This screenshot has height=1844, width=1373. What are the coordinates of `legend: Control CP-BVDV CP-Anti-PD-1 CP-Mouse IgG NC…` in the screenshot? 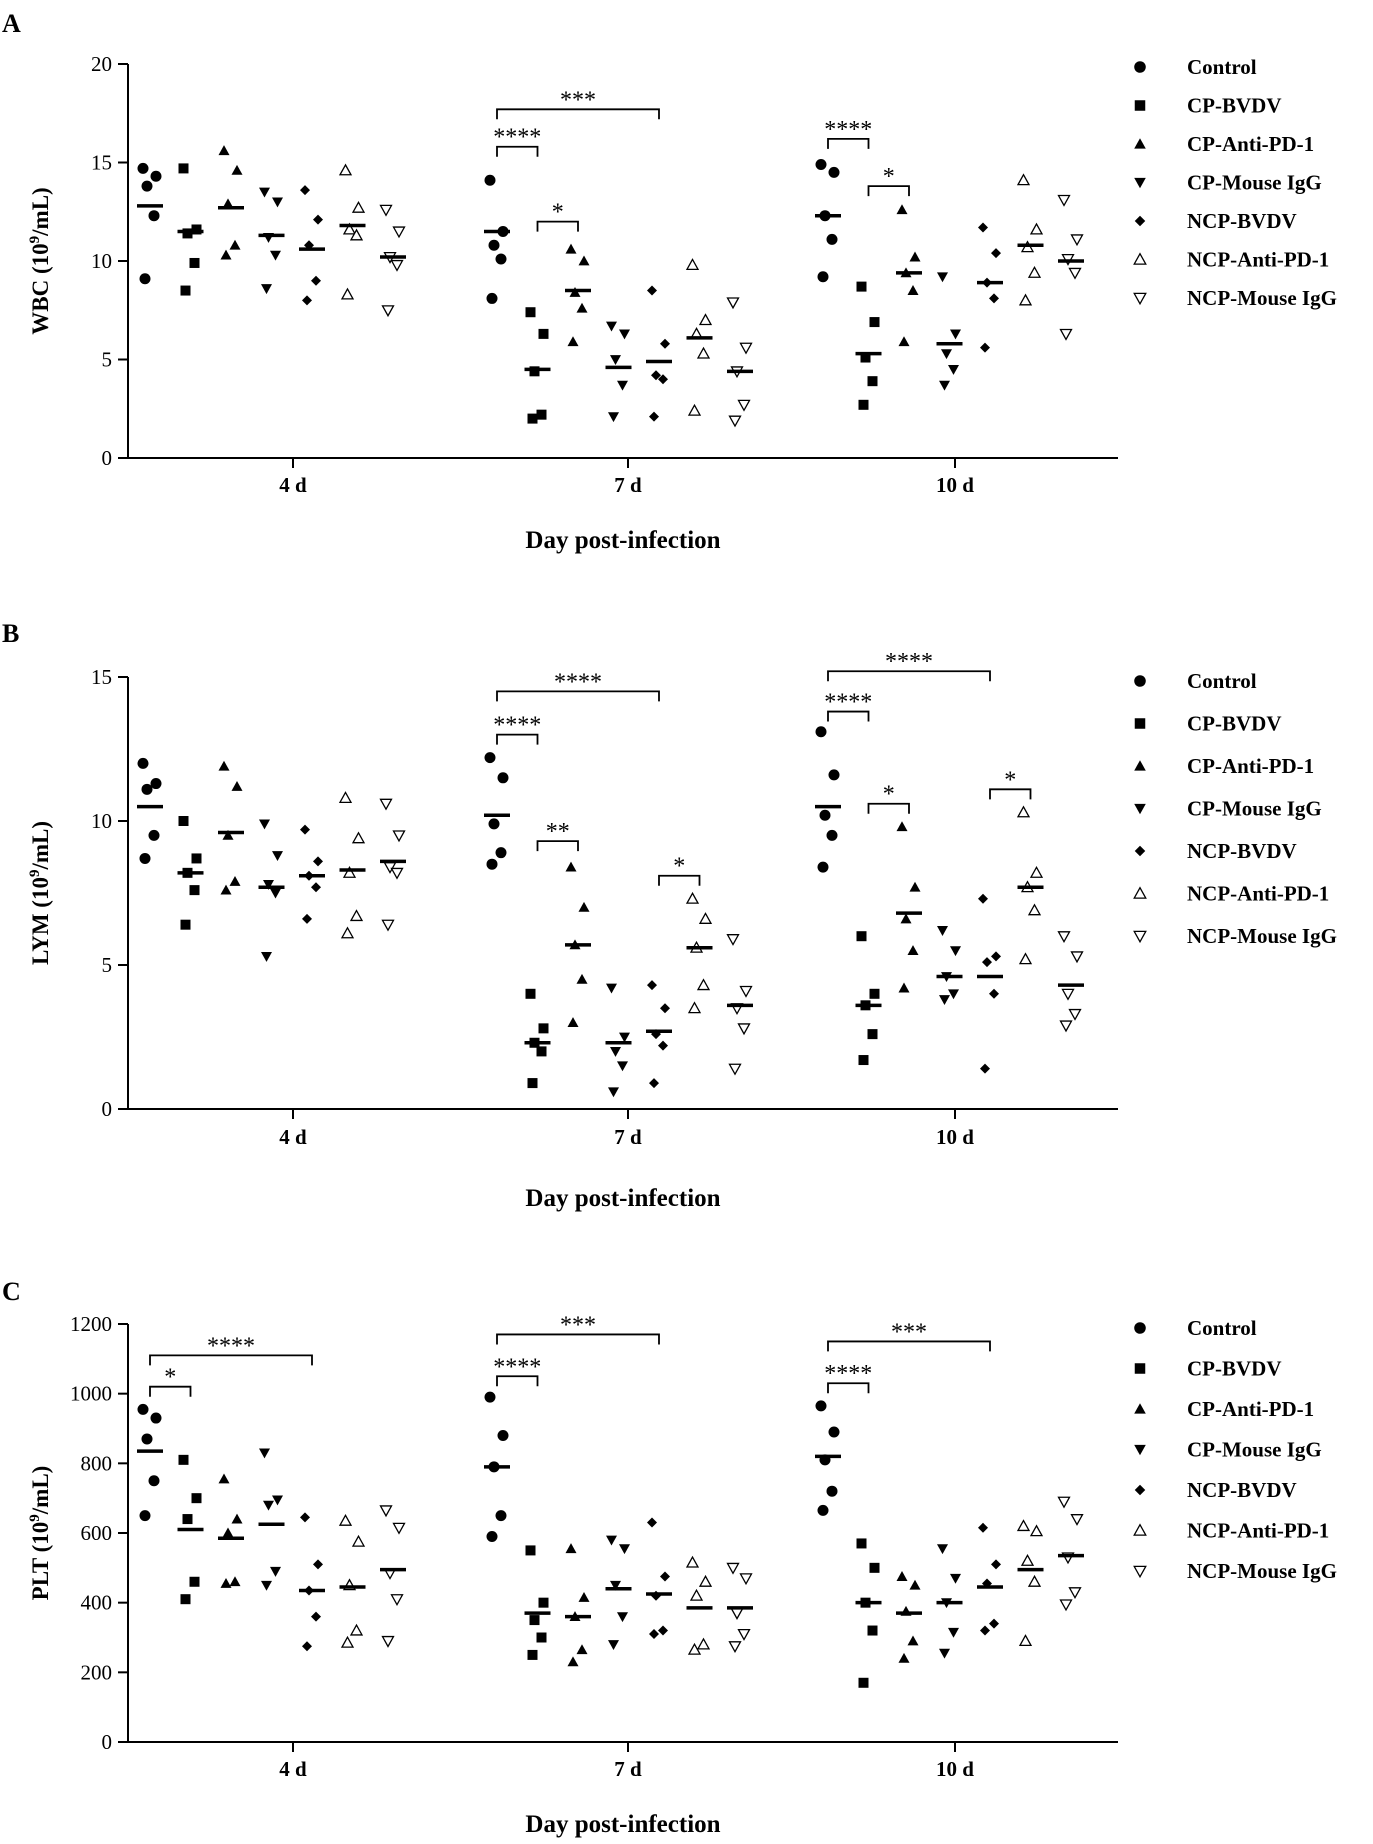 It's located at (1235, 808).